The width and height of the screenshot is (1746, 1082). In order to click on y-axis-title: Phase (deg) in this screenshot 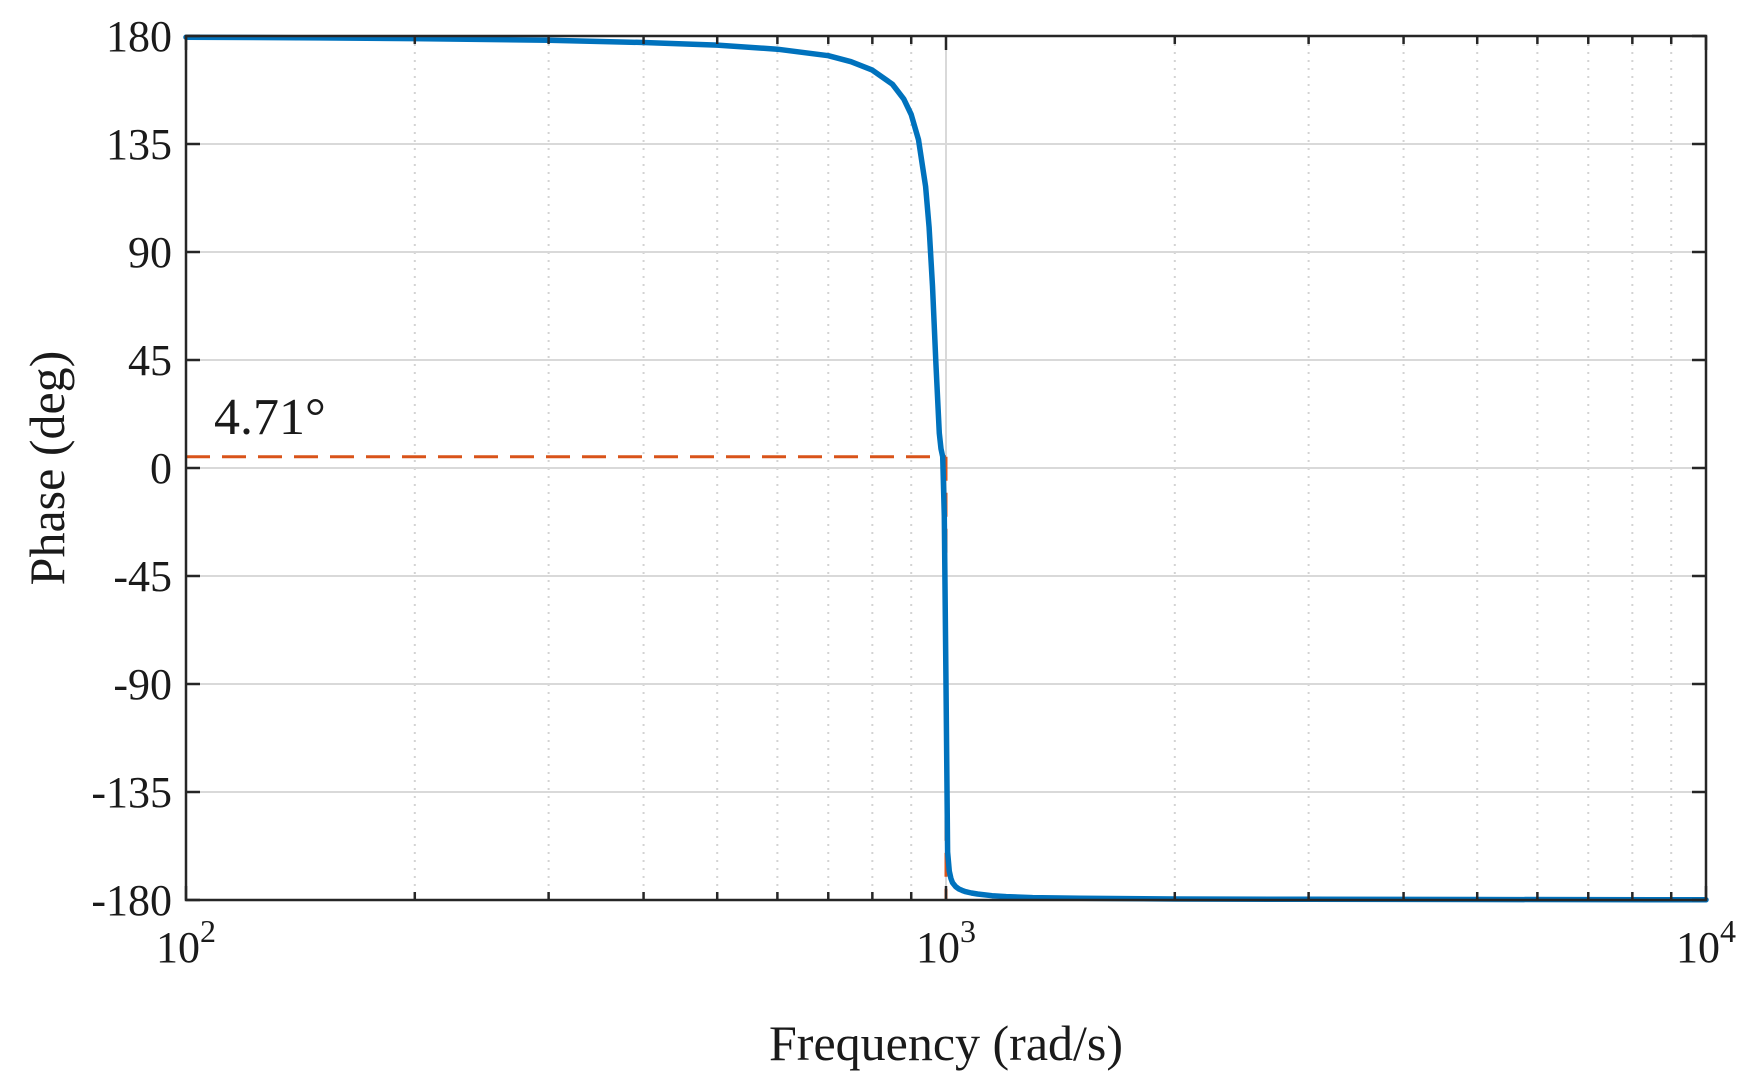, I will do `click(47, 468)`.